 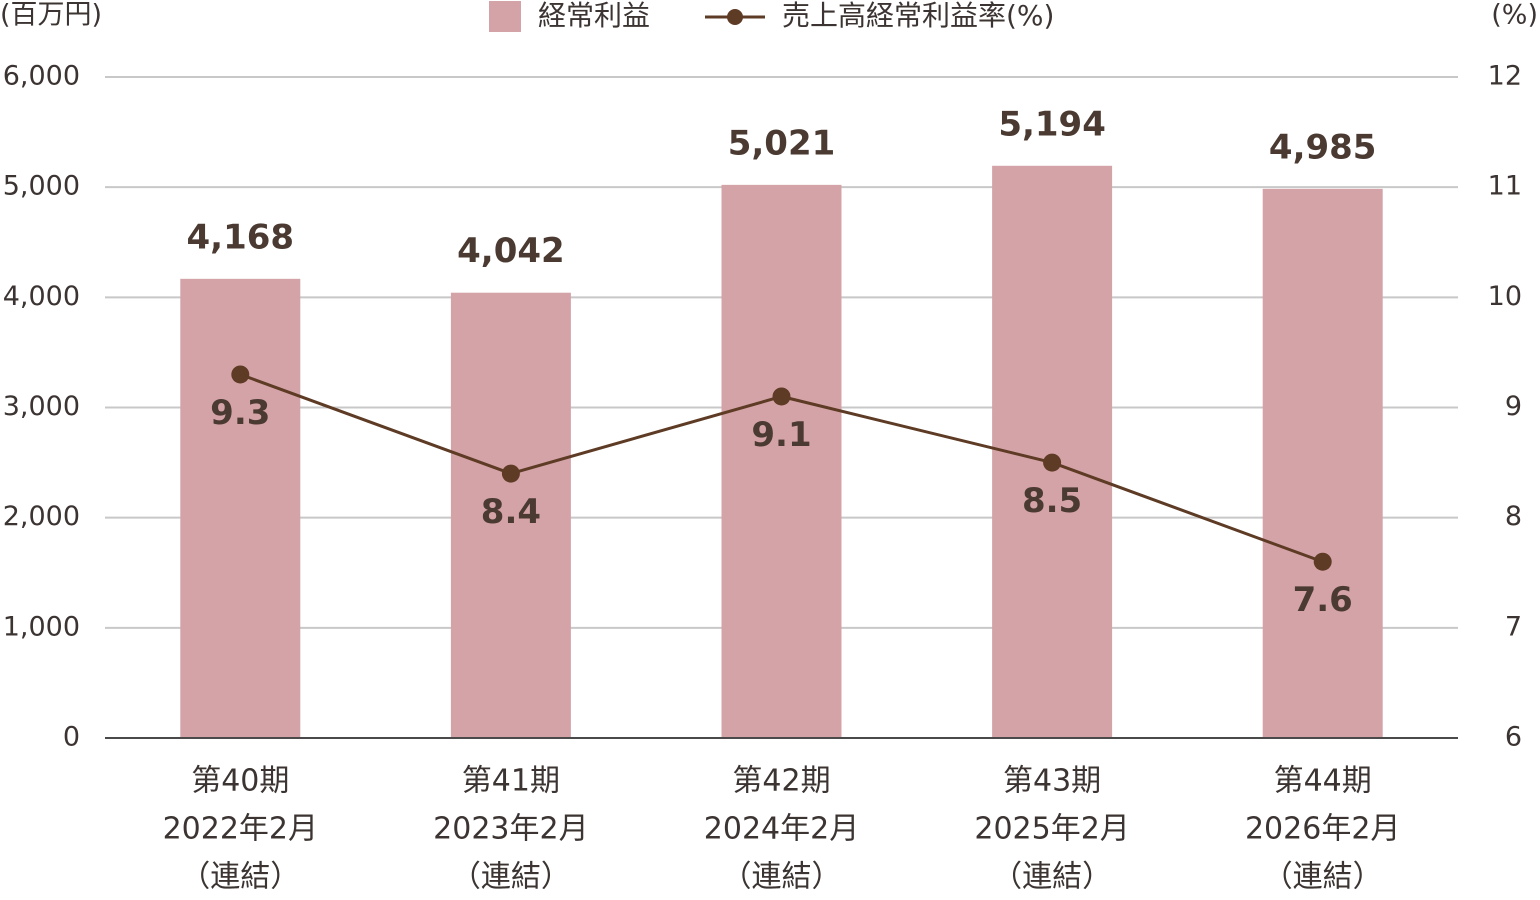 What do you see at coordinates (594, 16) in the screenshot?
I see `legend-label: 経常利益` at bounding box center [594, 16].